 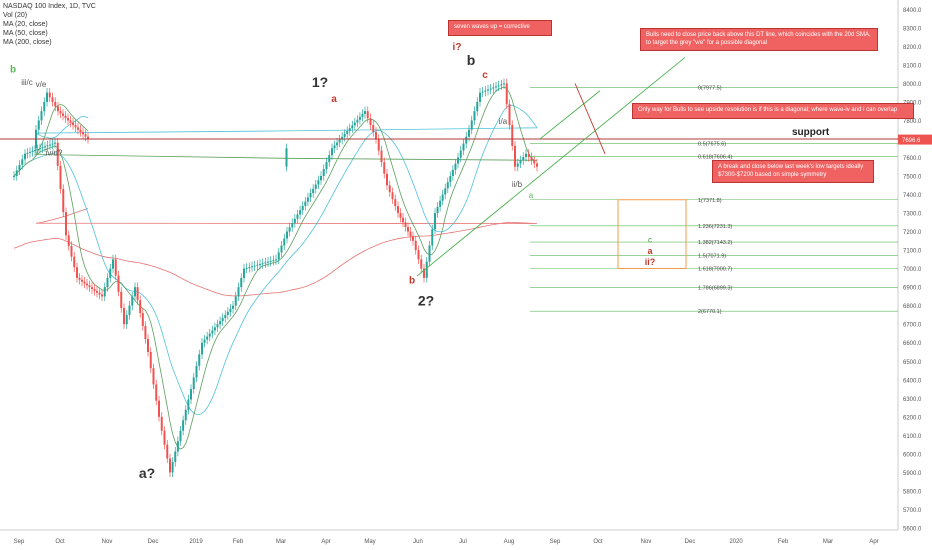 What do you see at coordinates (710, 201) in the screenshot?
I see `fib-level-label: 1(7371.8)` at bounding box center [710, 201].